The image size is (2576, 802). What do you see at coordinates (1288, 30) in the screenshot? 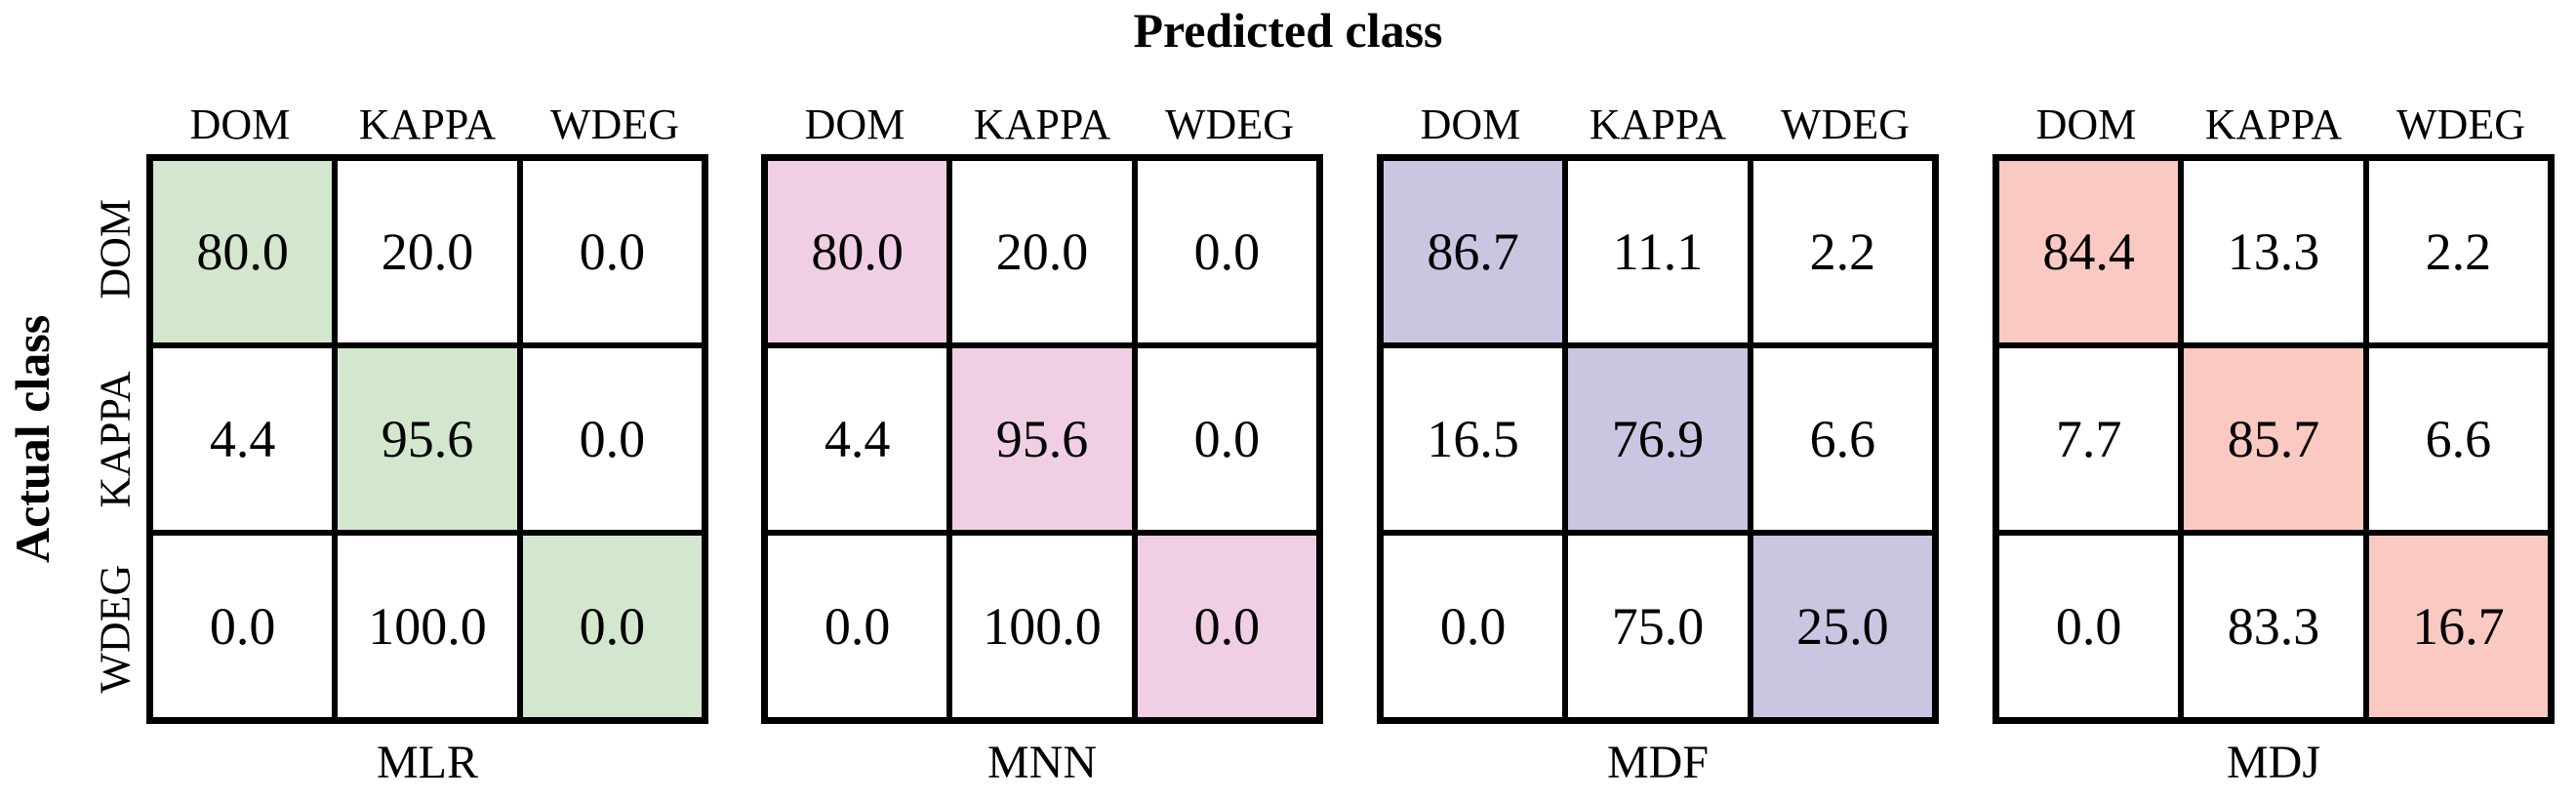
I see `page-title: Predicted class` at bounding box center [1288, 30].